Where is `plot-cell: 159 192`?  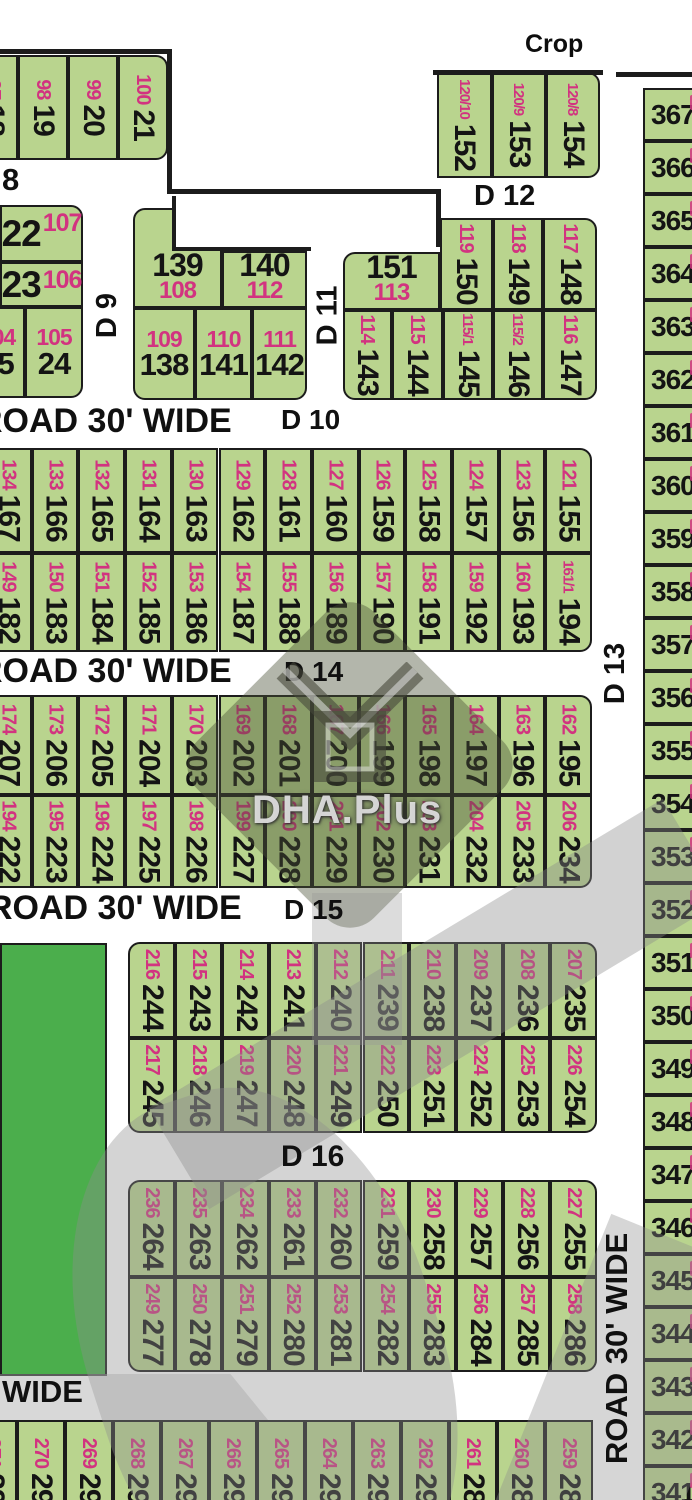 plot-cell: 159 192 is located at coordinates (475, 602).